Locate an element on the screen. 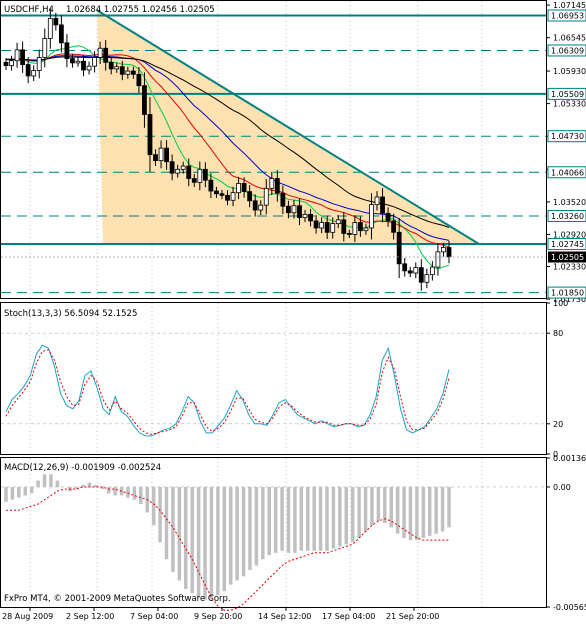  price-axis-label: 1.02330 is located at coordinates (569, 267).